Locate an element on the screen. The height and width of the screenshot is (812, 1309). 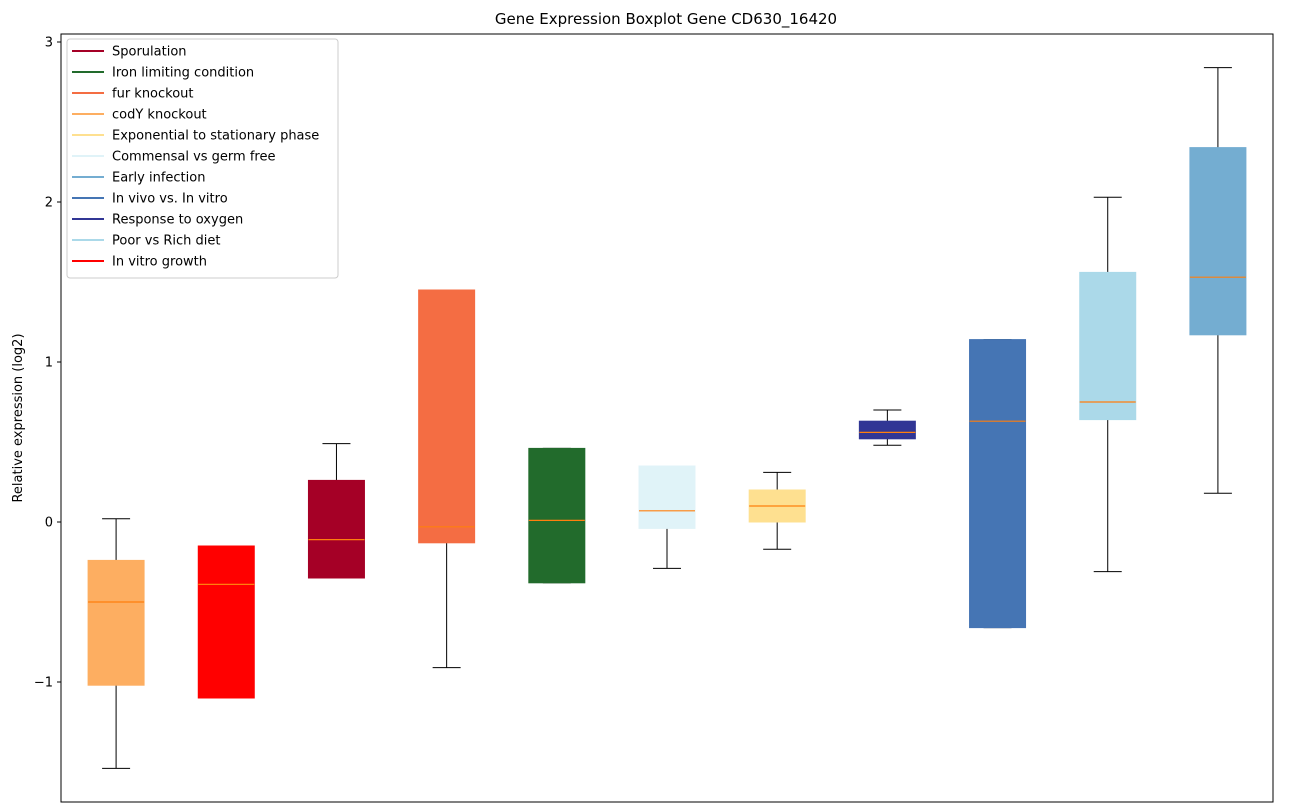
legend-item: Exponential to stationary phase is located at coordinates (195, 136).